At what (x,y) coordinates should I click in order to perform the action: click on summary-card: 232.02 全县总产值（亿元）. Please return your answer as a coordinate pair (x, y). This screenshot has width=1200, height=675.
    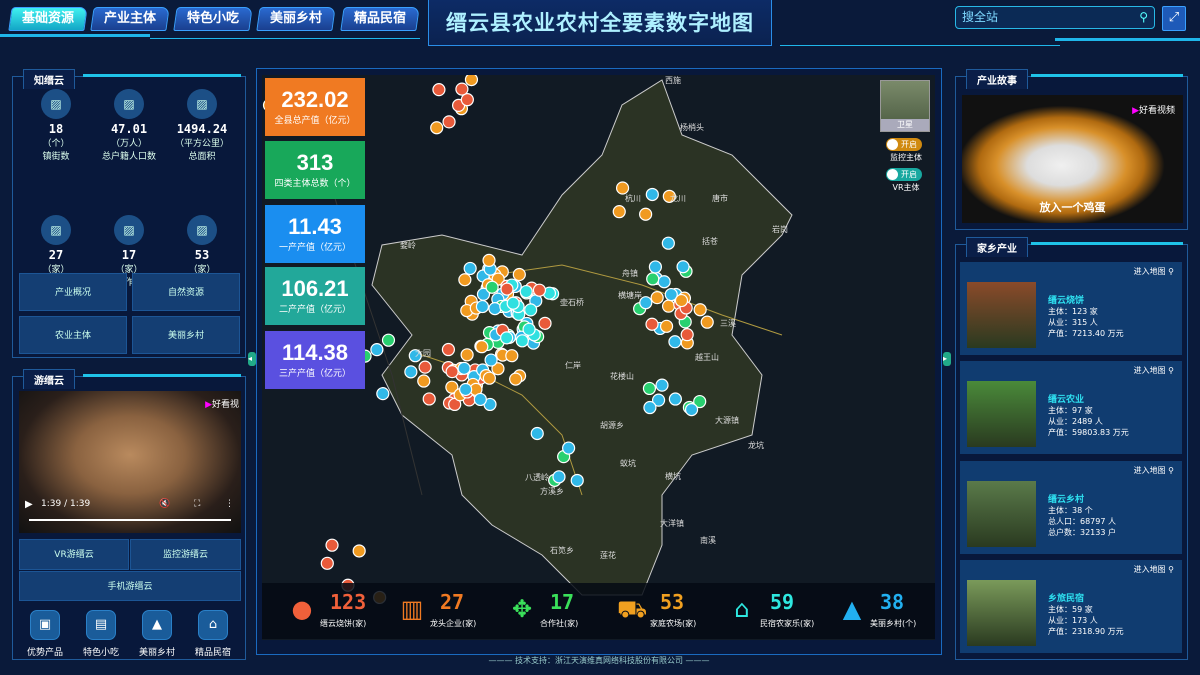
    Looking at the image, I should click on (315, 107).